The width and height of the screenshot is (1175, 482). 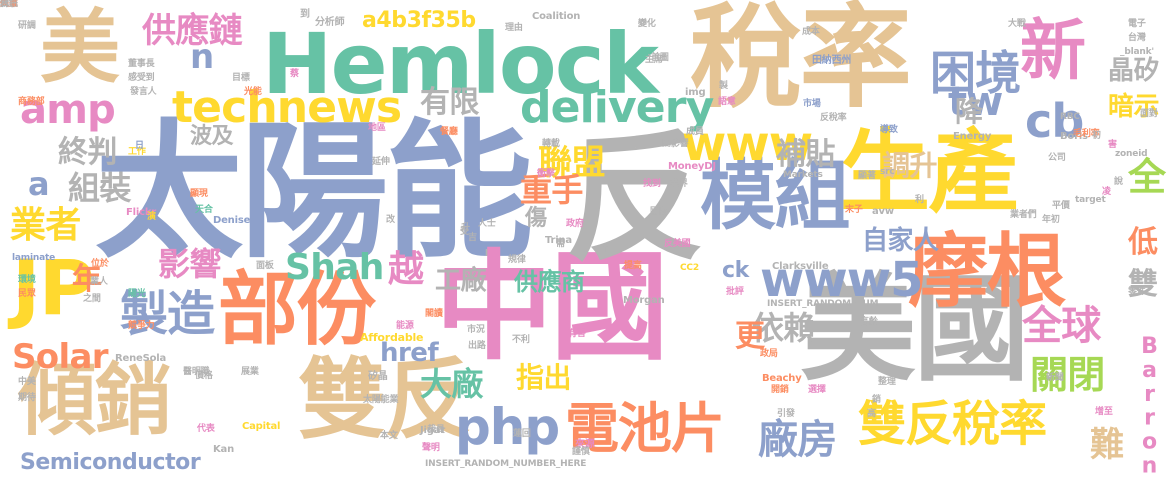 I want to click on cloud-word: 市況, so click(x=476, y=330).